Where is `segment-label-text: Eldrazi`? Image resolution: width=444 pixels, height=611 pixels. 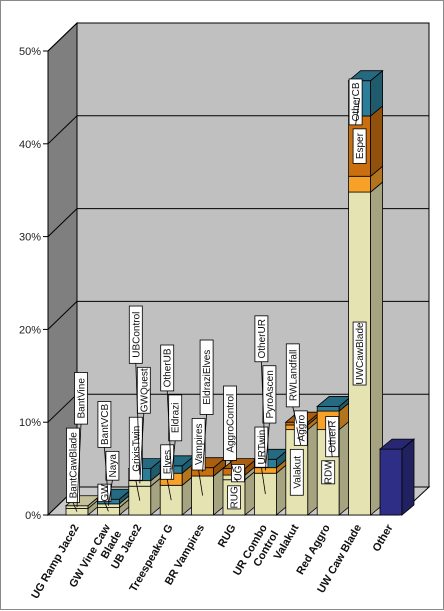
segment-label-text: Eldrazi is located at coordinates (176, 418).